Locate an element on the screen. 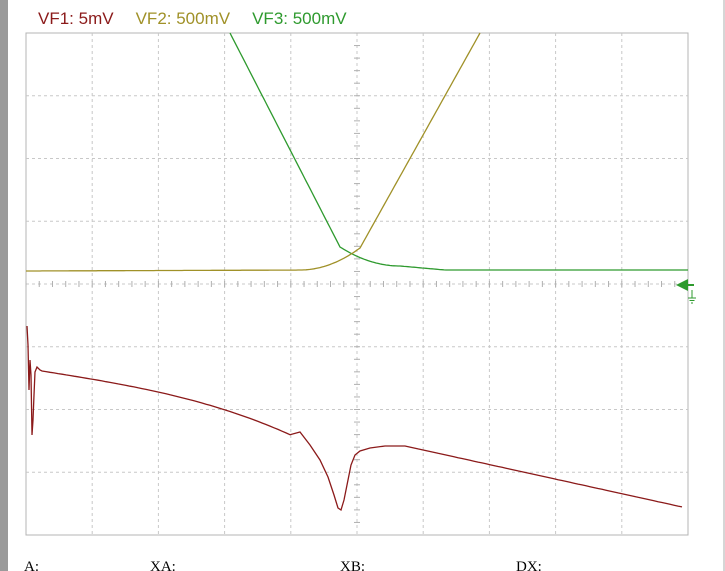 The image size is (725, 571). ground-arrow-icon is located at coordinates (686, 291).